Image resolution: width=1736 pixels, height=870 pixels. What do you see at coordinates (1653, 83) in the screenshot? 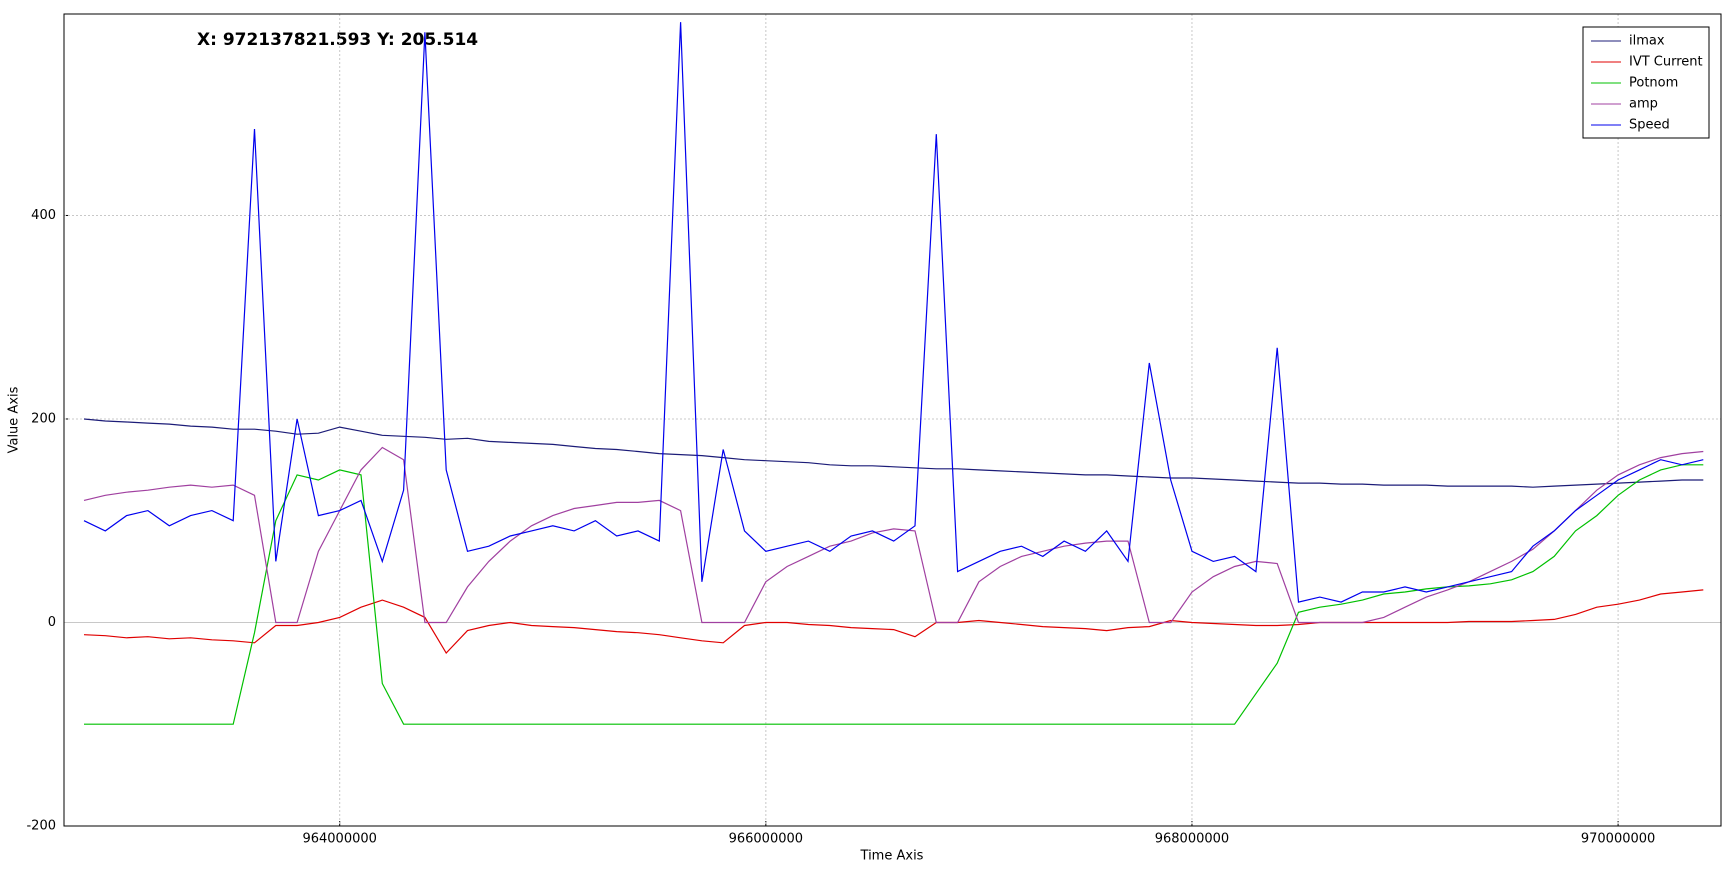
I see `legend-label: Potnom` at bounding box center [1653, 83].